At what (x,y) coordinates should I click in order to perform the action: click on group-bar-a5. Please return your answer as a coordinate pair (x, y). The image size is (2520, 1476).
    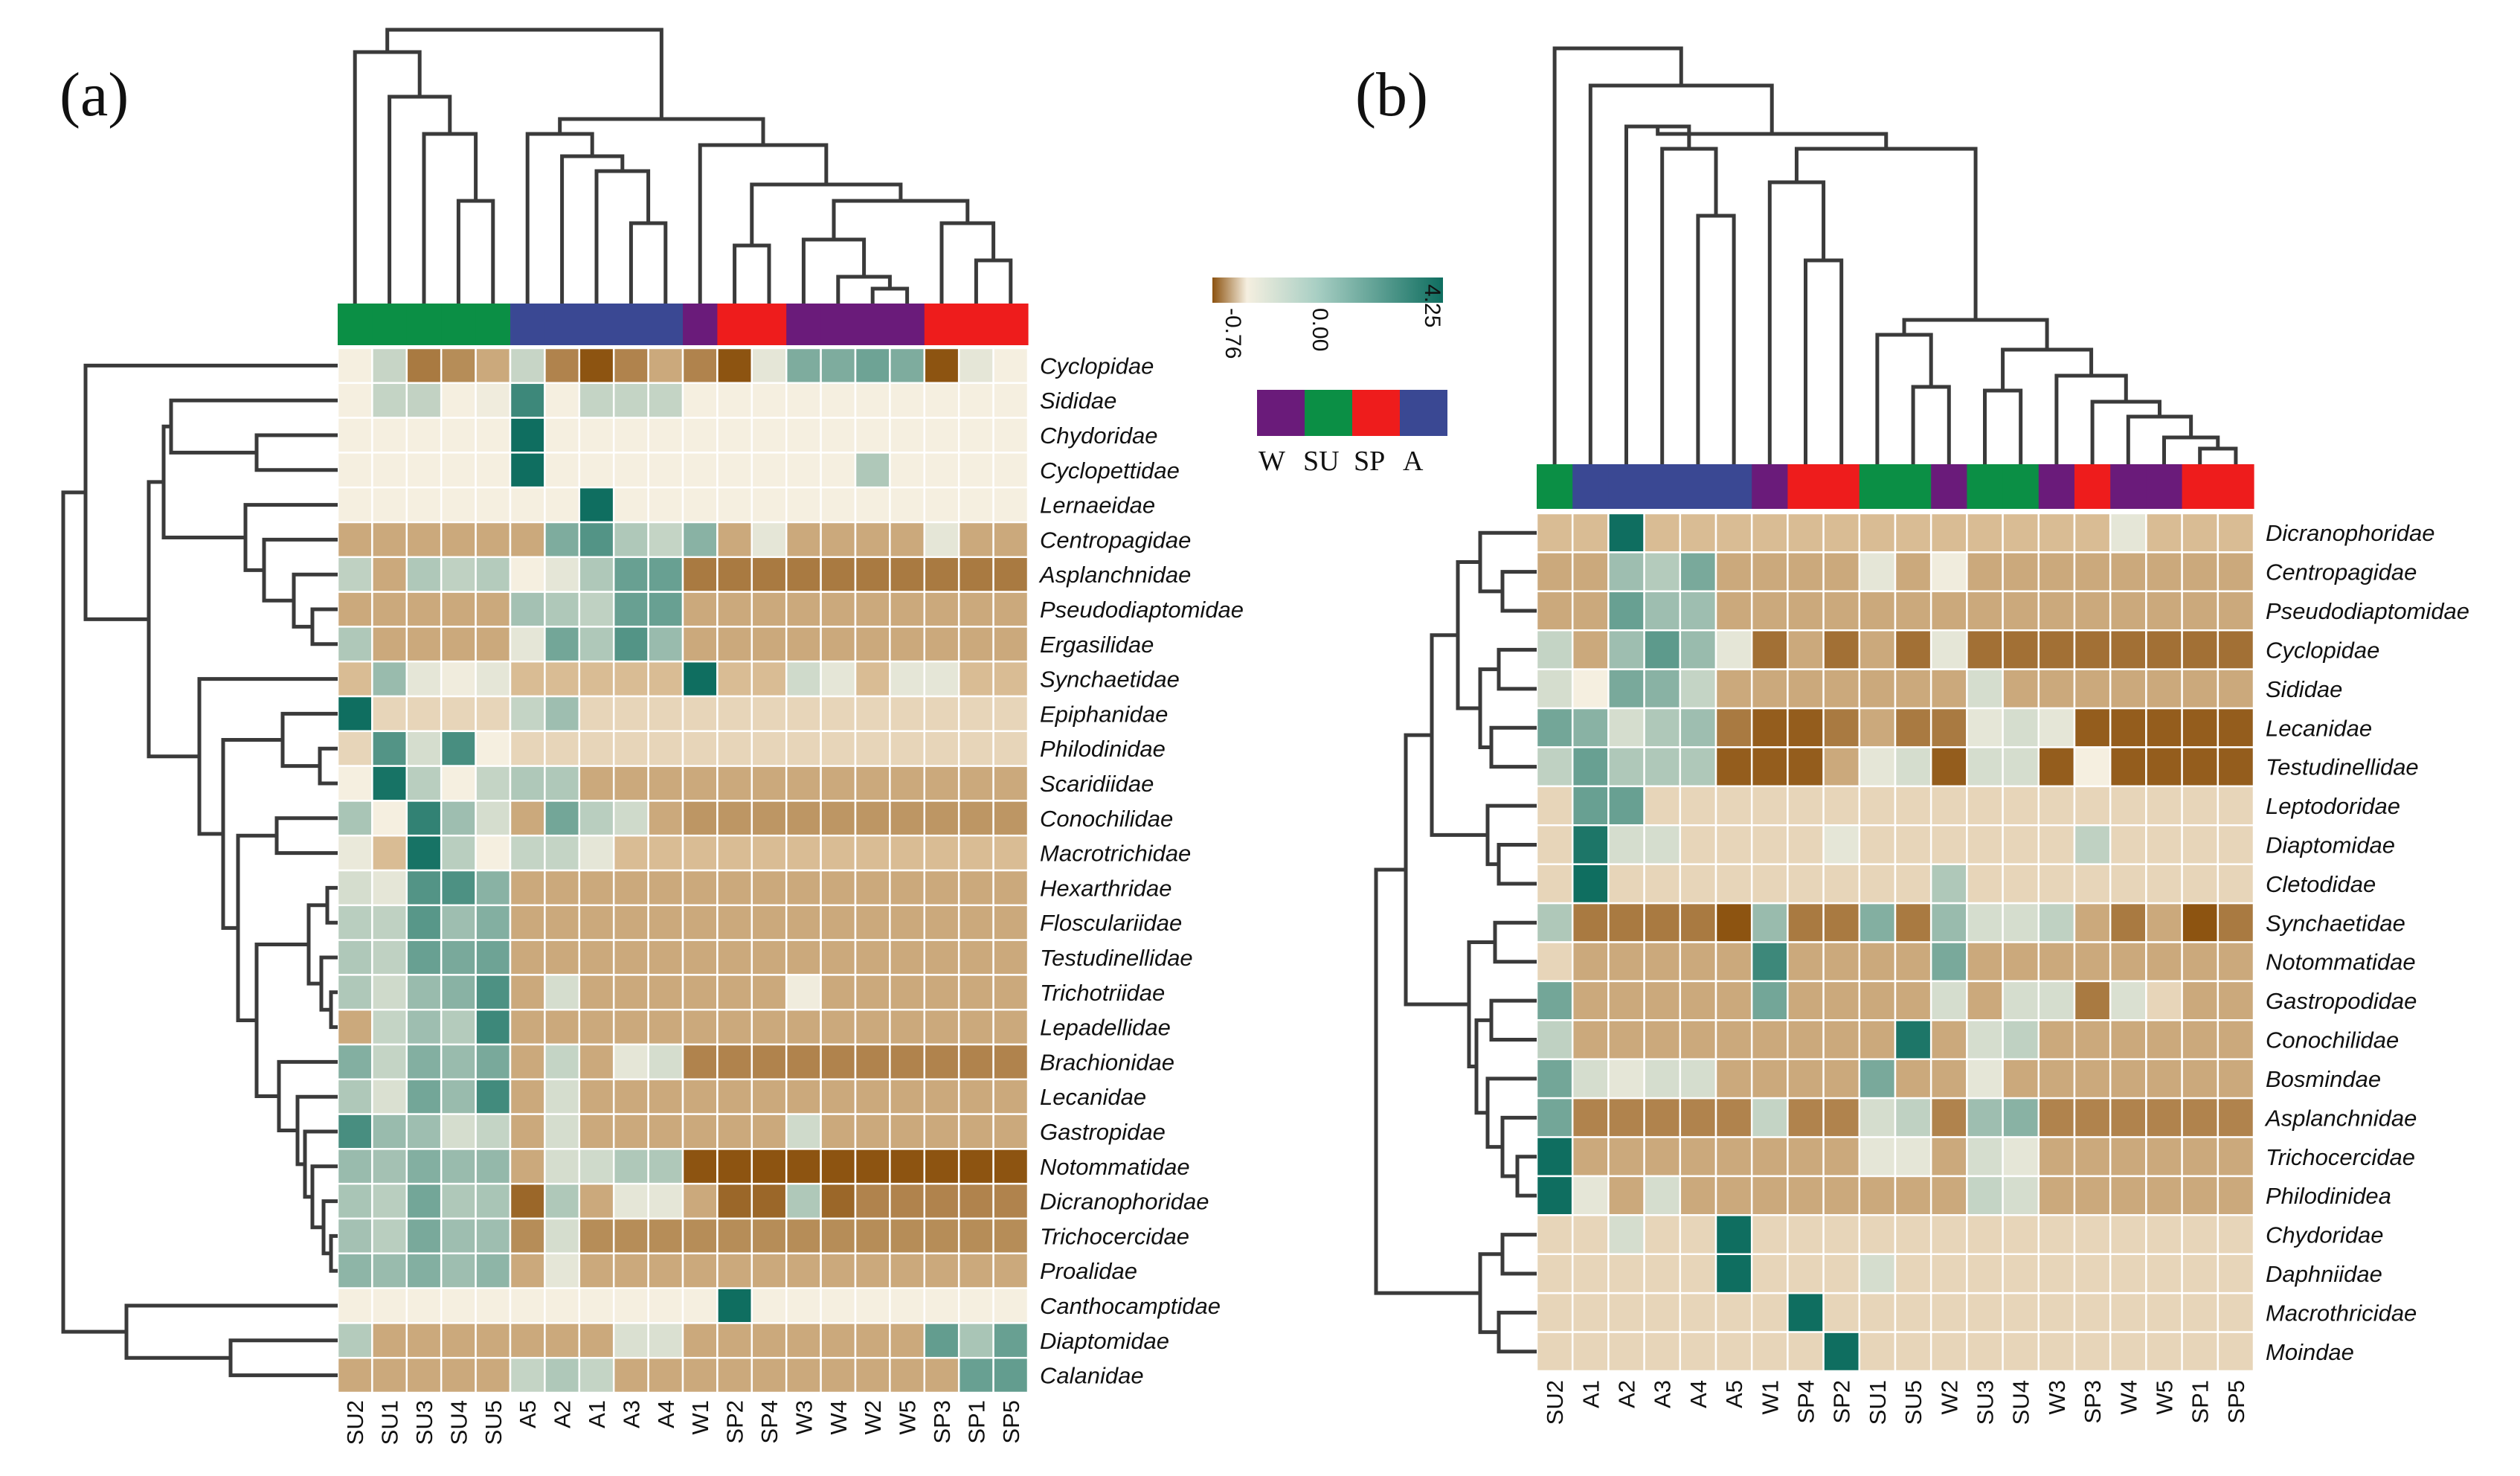
    Looking at the image, I should click on (527, 324).